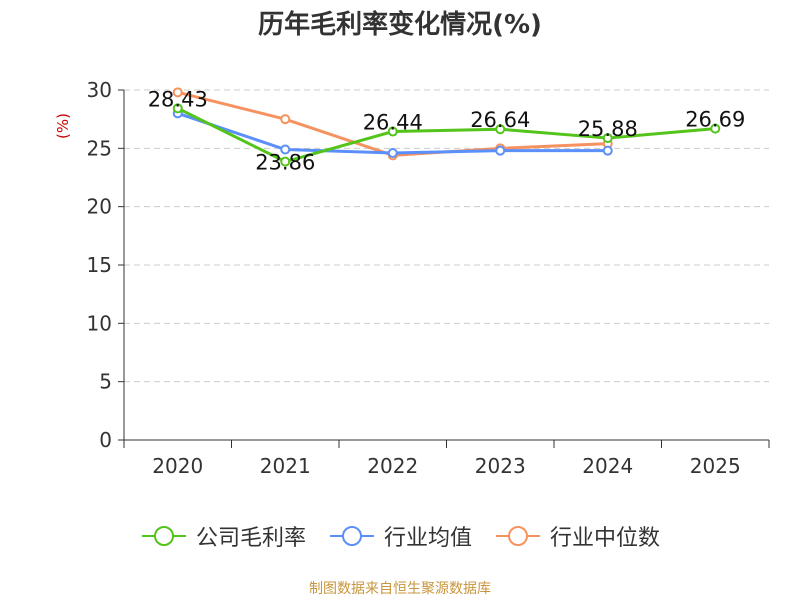 Image resolution: width=800 pixels, height=600 pixels. I want to click on data-label: 26.64, so click(500, 120).